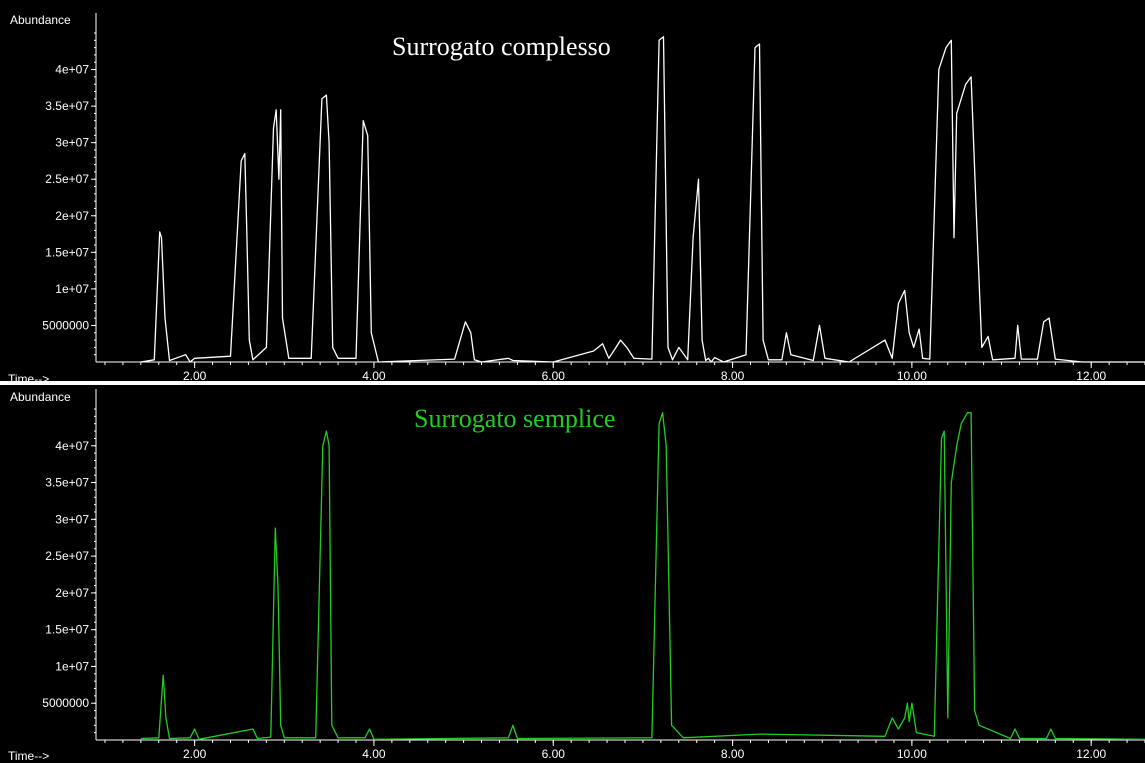 Image resolution: width=1145 pixels, height=763 pixels. What do you see at coordinates (501, 46) in the screenshot?
I see `chart-title: Surrogato complesso` at bounding box center [501, 46].